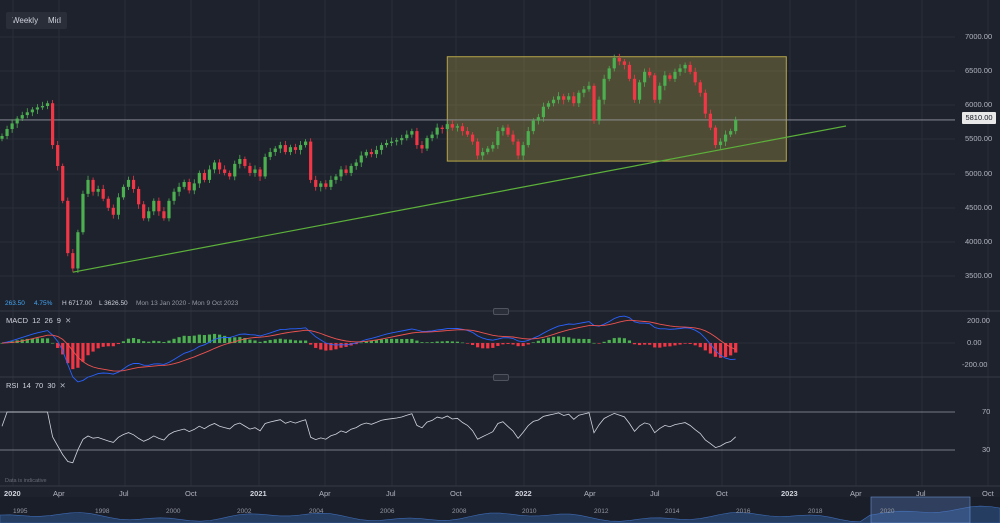 This screenshot has width=1000, height=523. Describe the element at coordinates (51, 385) in the screenshot. I see `rsi-param-lower: 30` at that location.